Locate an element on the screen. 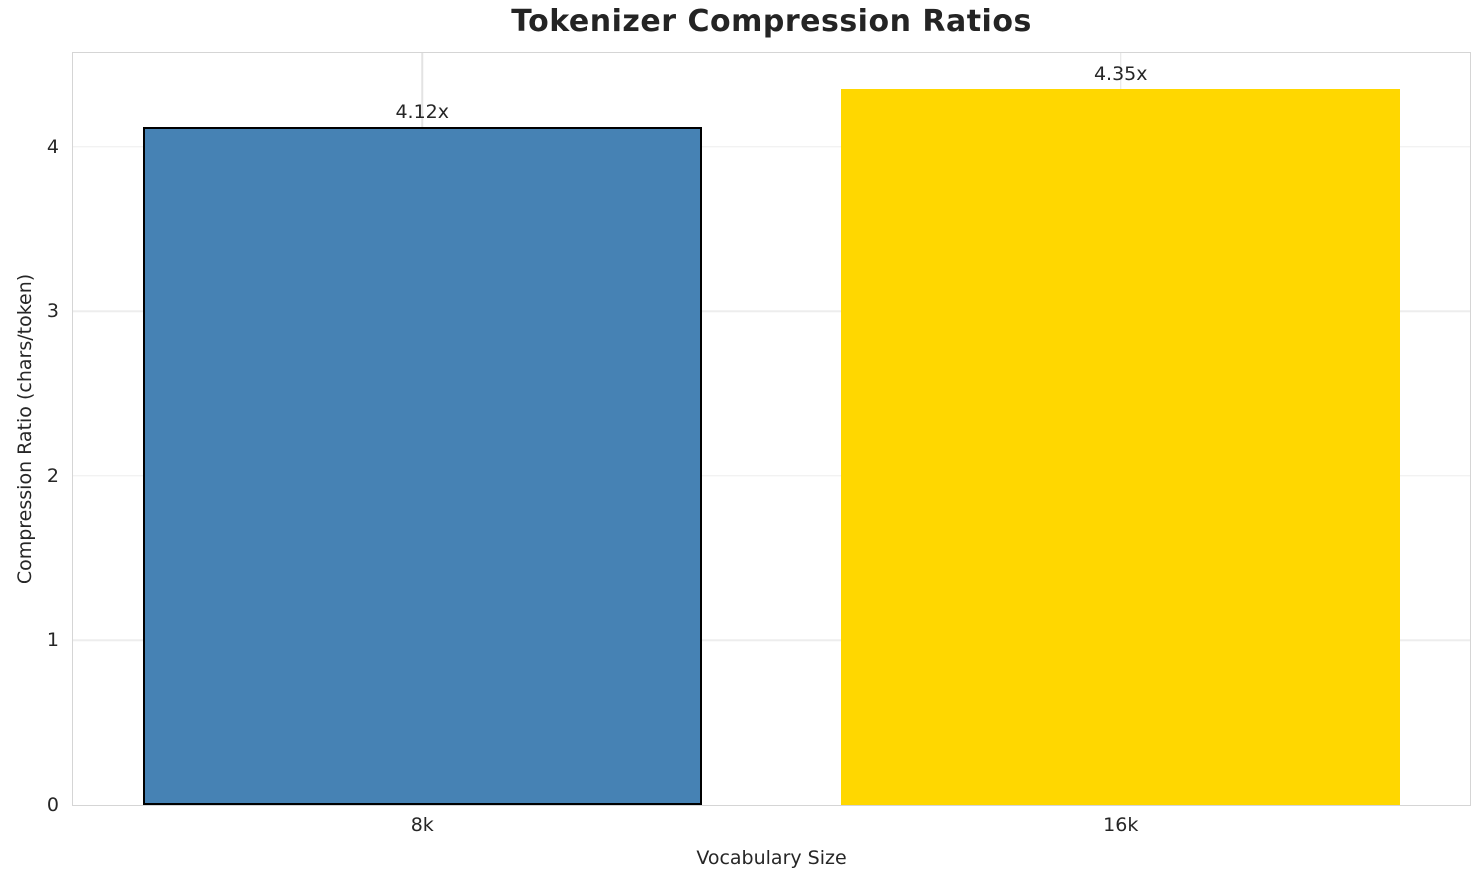 Image resolution: width=1483 pixels, height=885 pixels. y-tick-label: 1 is located at coordinates (52, 640).